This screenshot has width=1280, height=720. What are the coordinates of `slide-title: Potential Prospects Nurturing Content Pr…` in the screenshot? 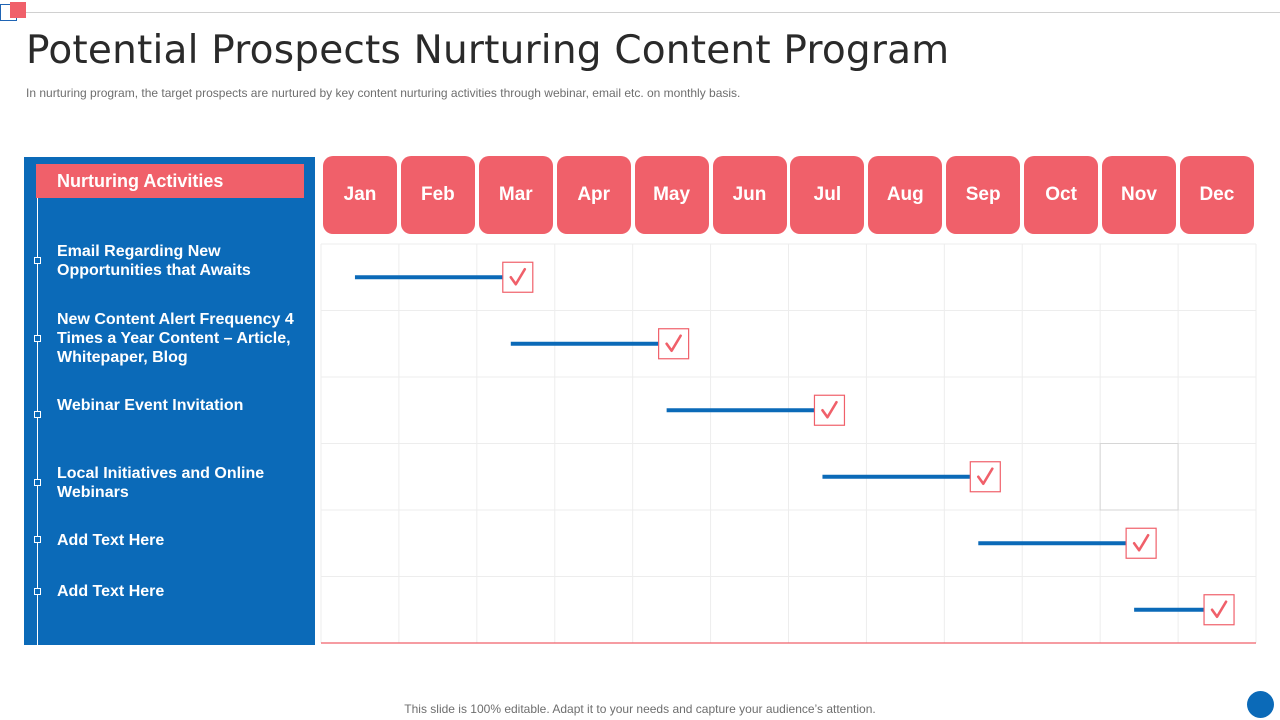 It's located at (488, 50).